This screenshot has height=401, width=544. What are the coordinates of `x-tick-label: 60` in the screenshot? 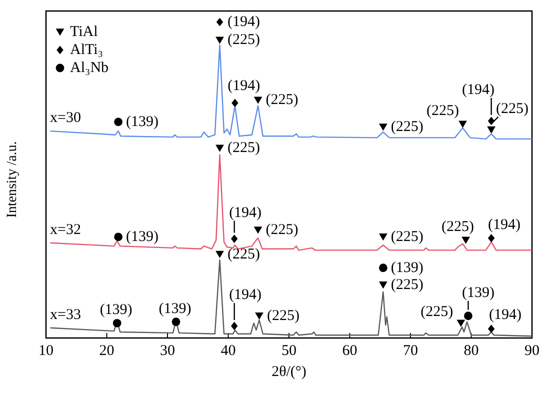 It's located at (350, 351).